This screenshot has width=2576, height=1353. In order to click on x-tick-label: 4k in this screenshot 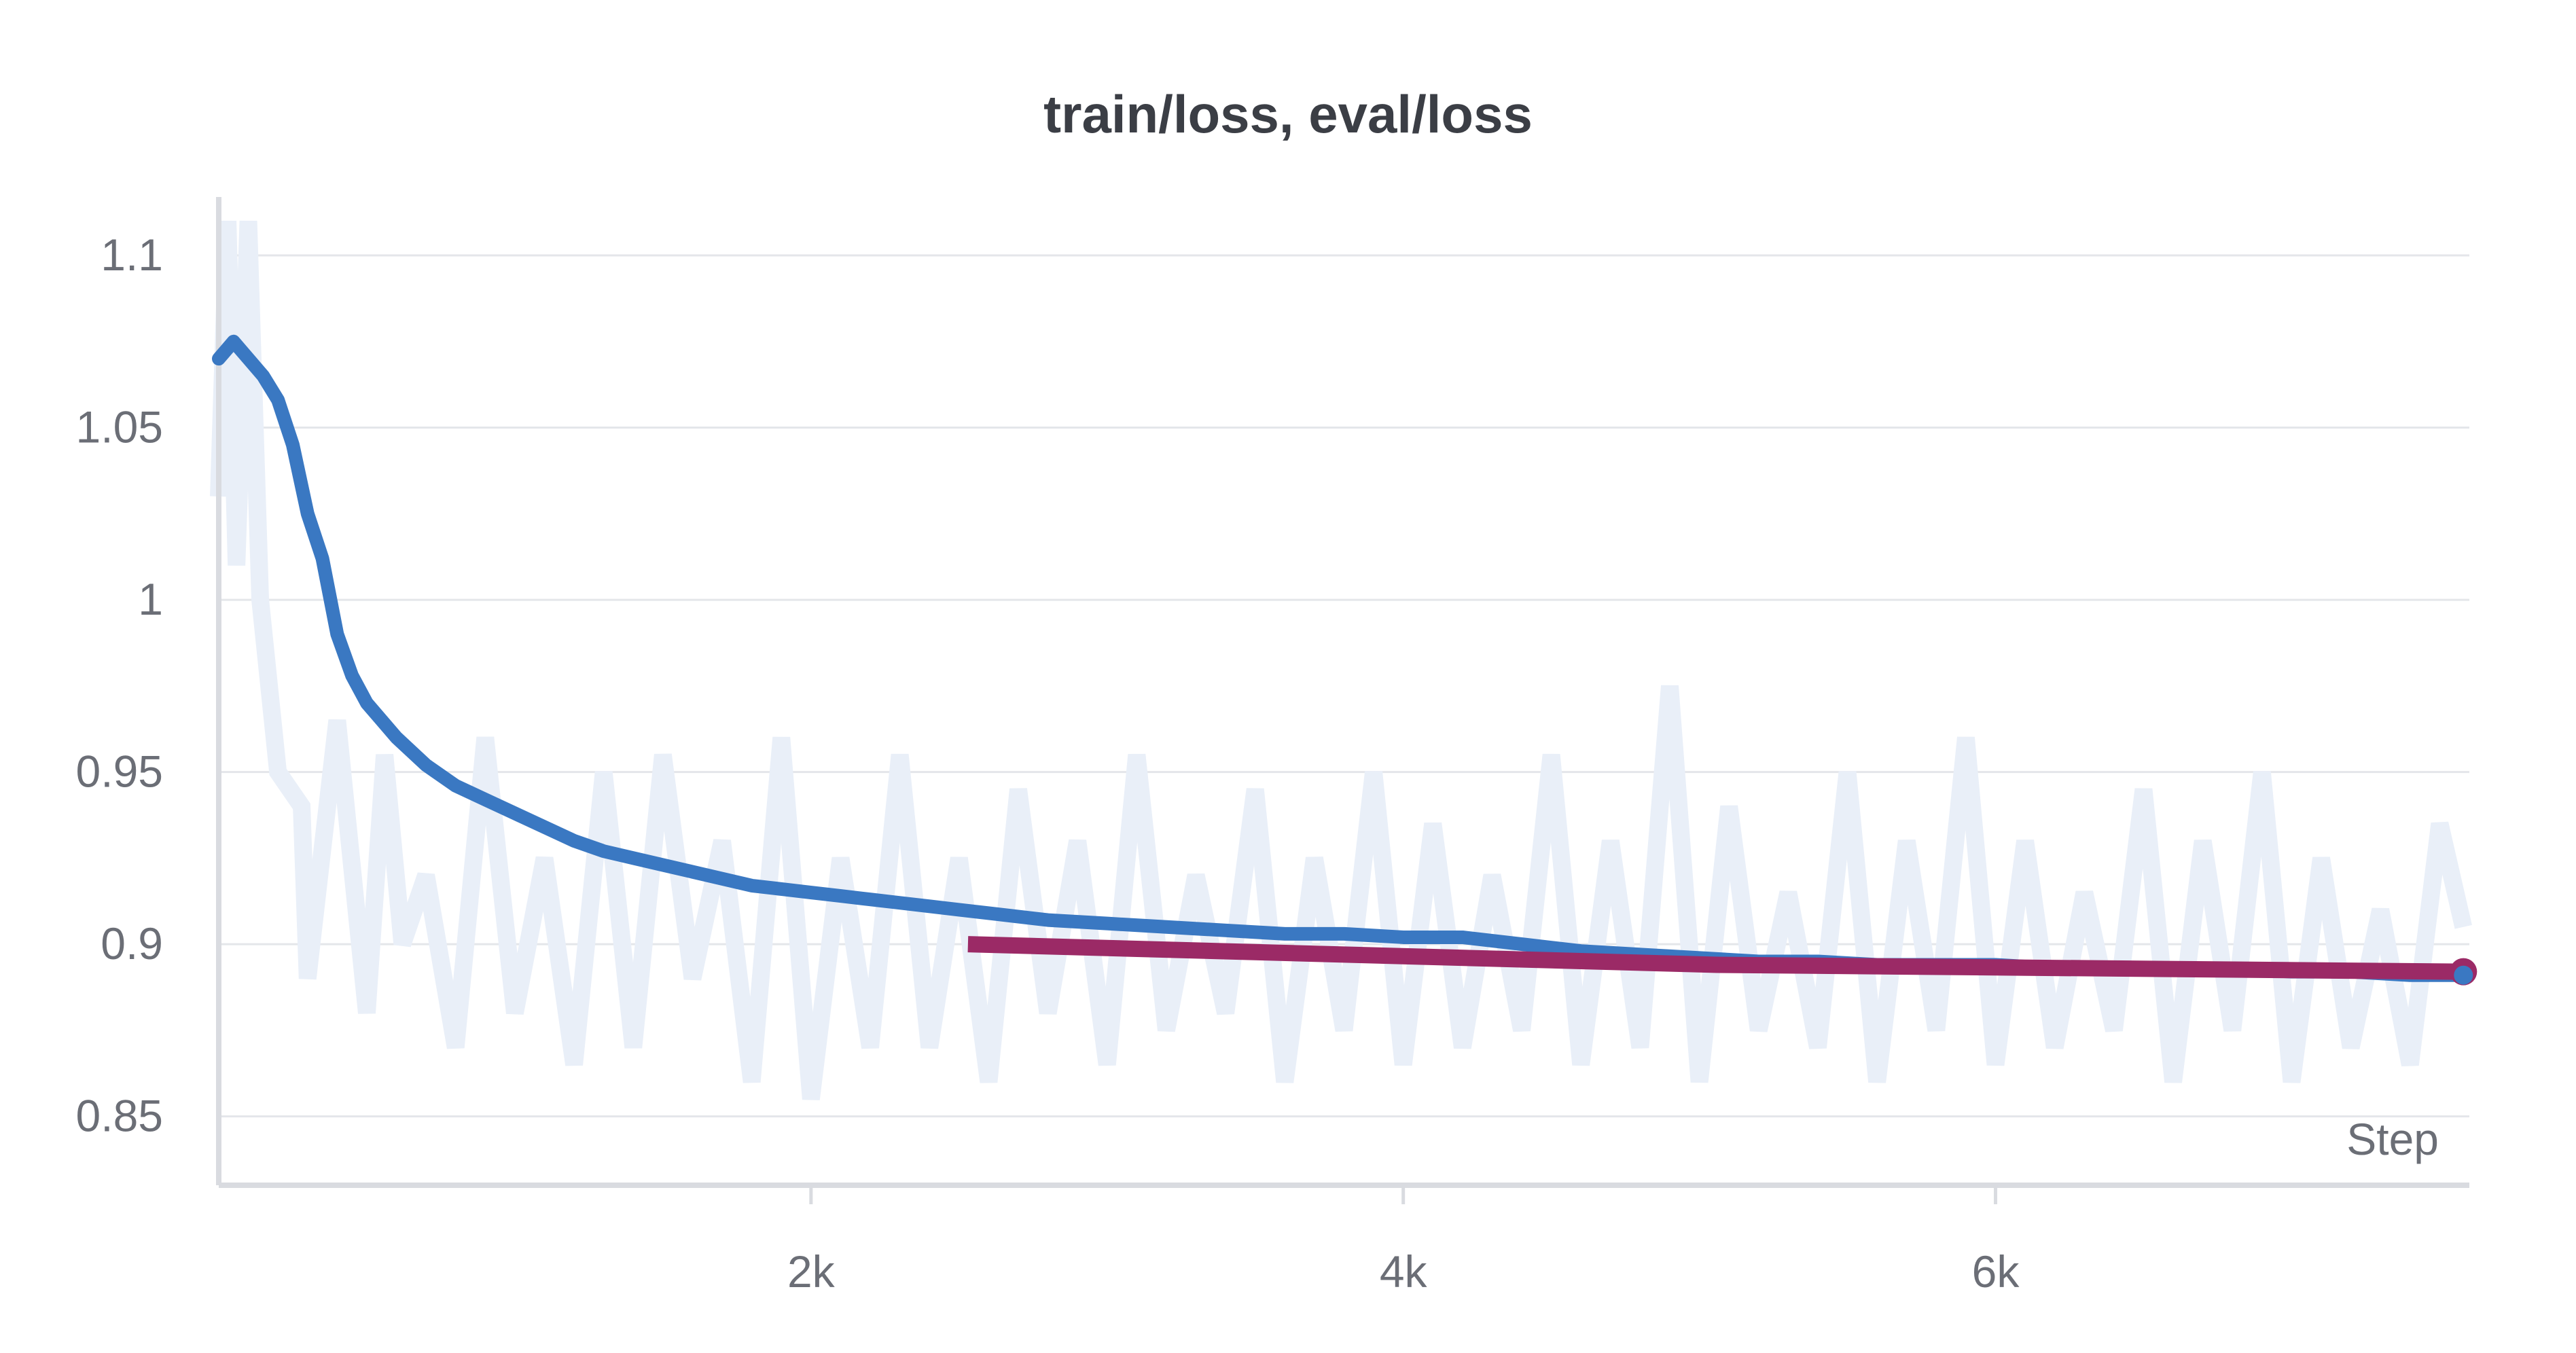, I will do `click(1404, 1271)`.